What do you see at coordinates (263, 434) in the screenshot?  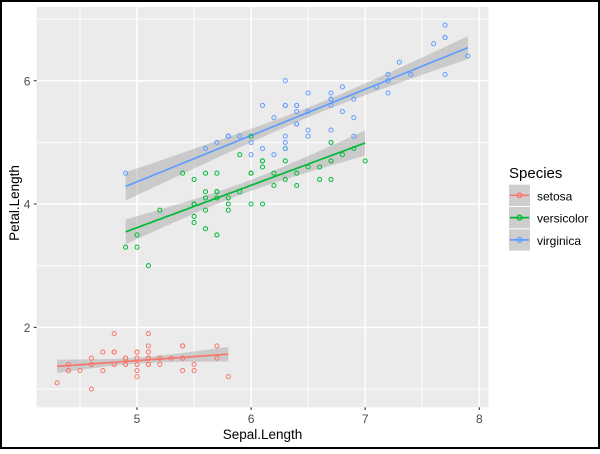 I see `svg-text: Sepal.Length` at bounding box center [263, 434].